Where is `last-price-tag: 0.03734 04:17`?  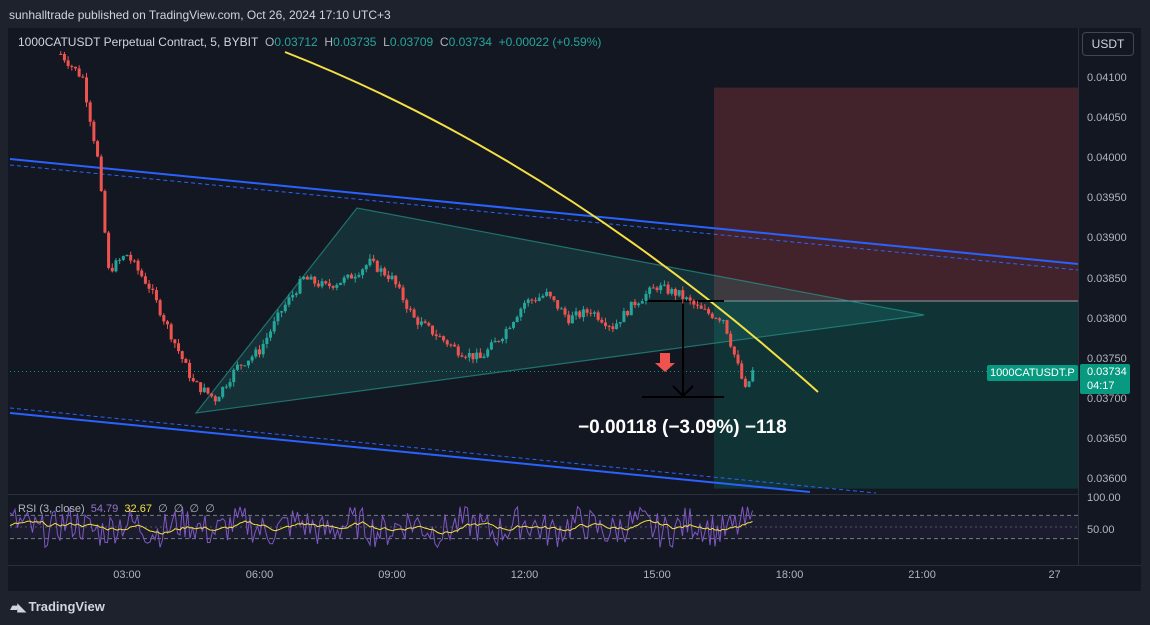
last-price-tag: 0.03734 04:17 is located at coordinates (1105, 379).